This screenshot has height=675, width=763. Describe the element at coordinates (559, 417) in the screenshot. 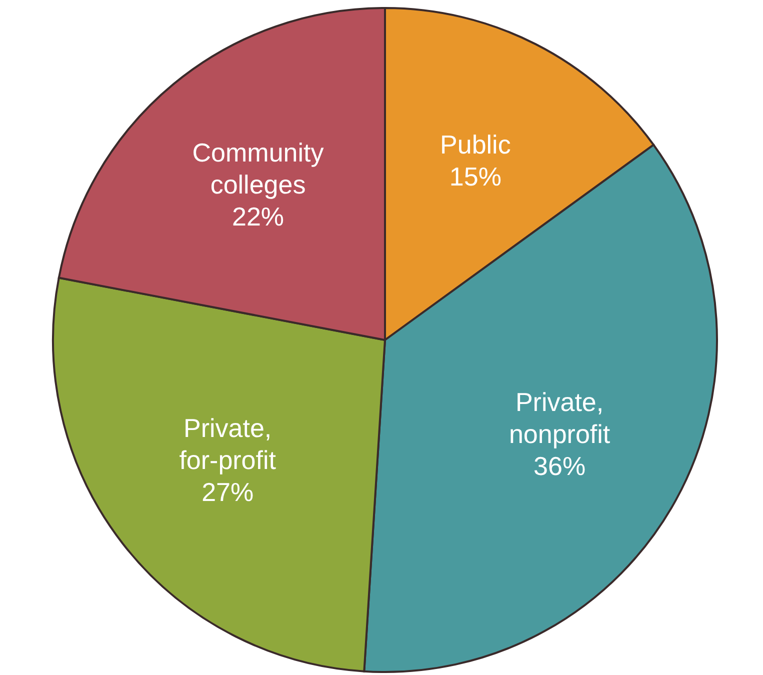

I see `slice-label: Private, nonprofit` at that location.